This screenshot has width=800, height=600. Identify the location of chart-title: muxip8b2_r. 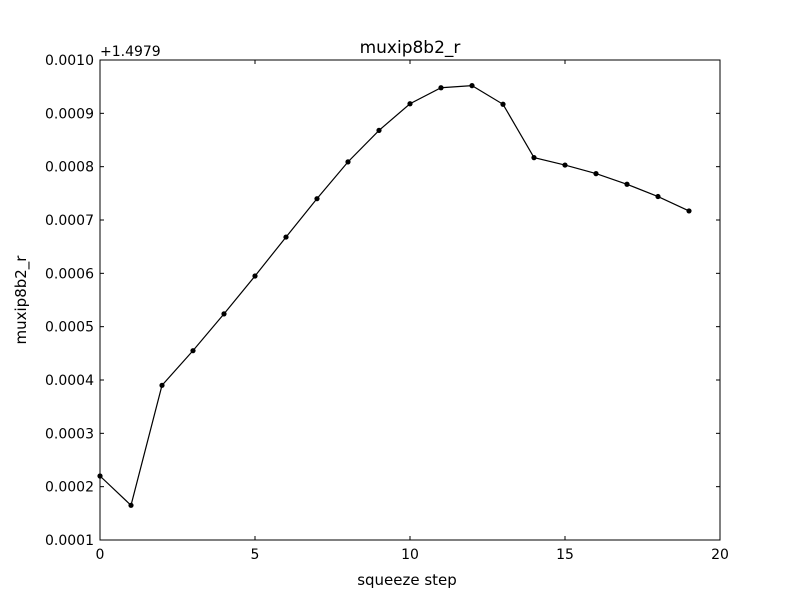
(410, 48).